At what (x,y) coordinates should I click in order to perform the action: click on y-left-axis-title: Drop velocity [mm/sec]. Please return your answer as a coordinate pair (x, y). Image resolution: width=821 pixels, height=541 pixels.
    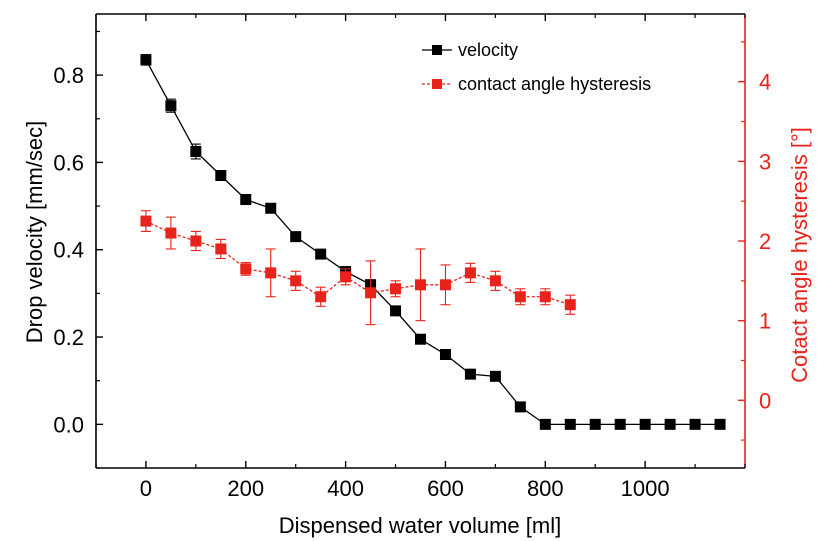
    Looking at the image, I should click on (34, 232).